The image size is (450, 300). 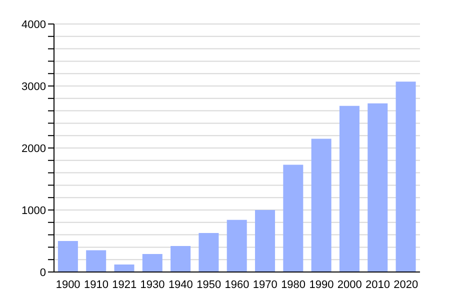 I want to click on x-tick-label: 1960, so click(x=237, y=284).